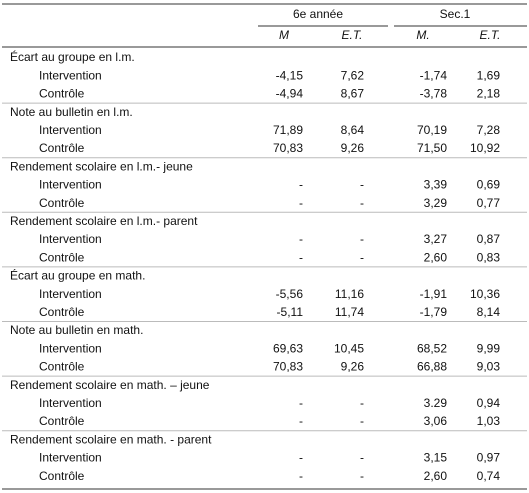 The image size is (529, 493). What do you see at coordinates (436, 458) in the screenshot?
I see `cell: 3,15` at bounding box center [436, 458].